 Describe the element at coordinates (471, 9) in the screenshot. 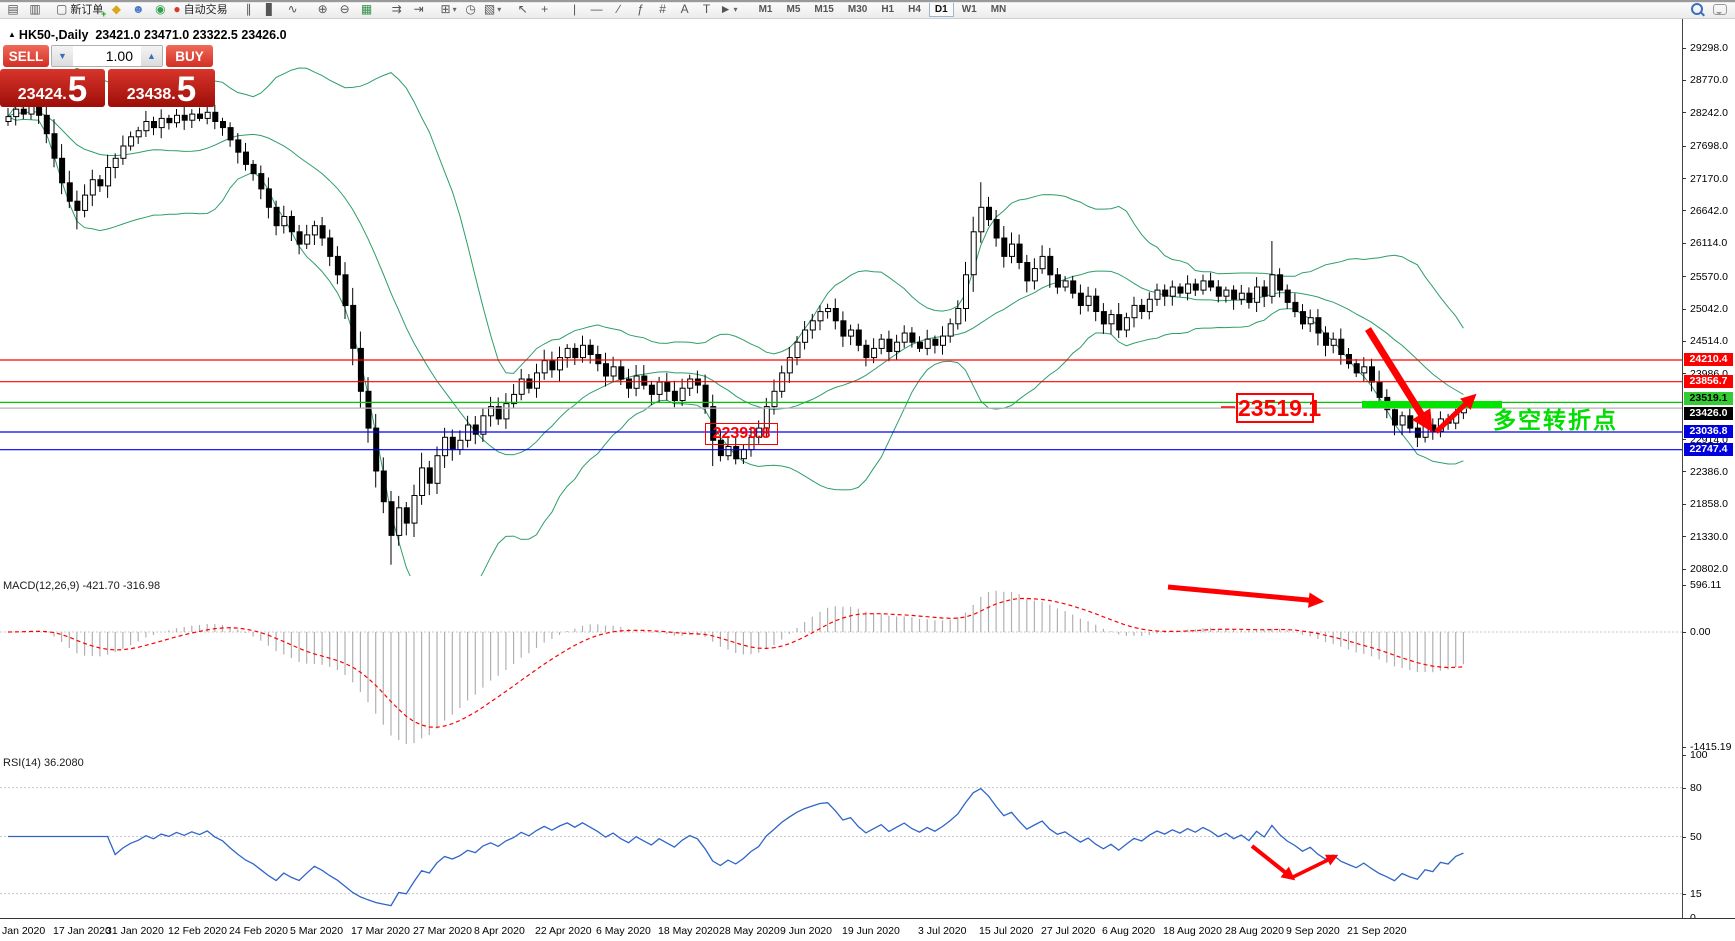

I see `cycles-button: ◷` at that location.